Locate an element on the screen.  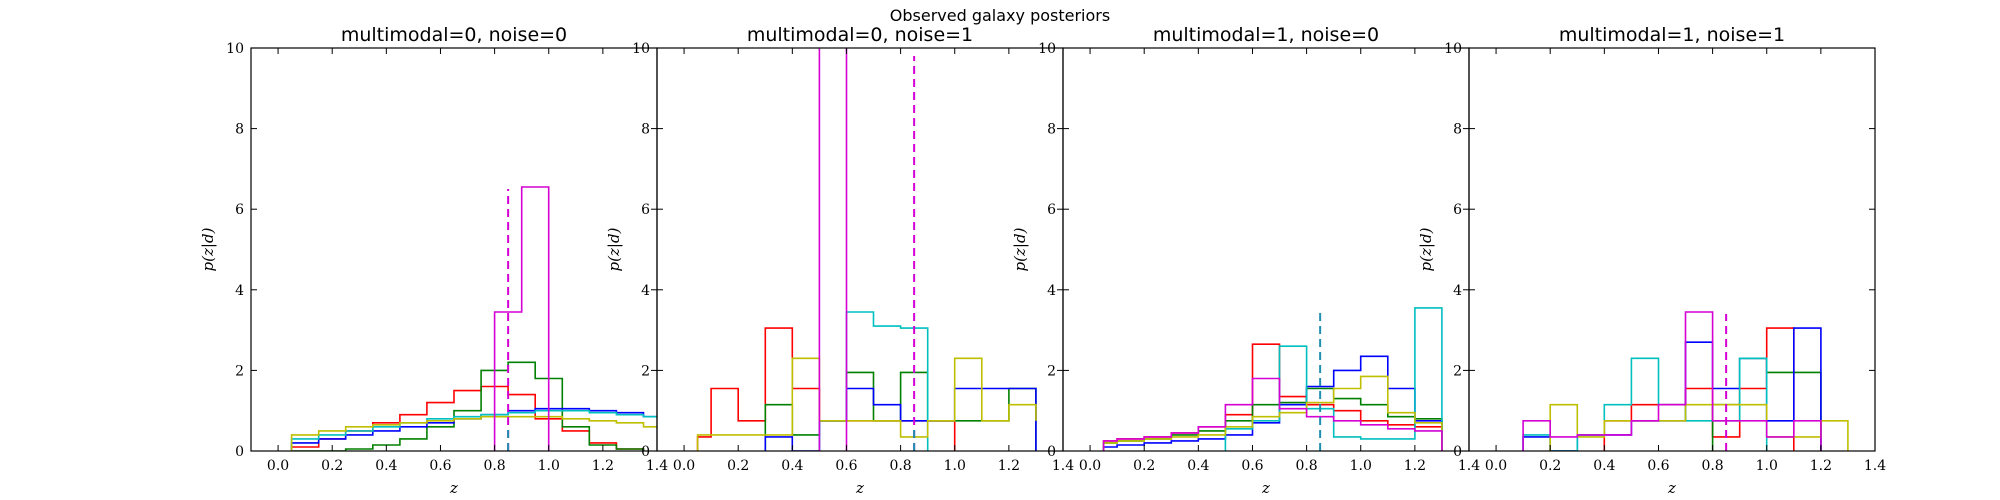
panel-title: multimodal=1, noise=0 is located at coordinates (1266, 35).